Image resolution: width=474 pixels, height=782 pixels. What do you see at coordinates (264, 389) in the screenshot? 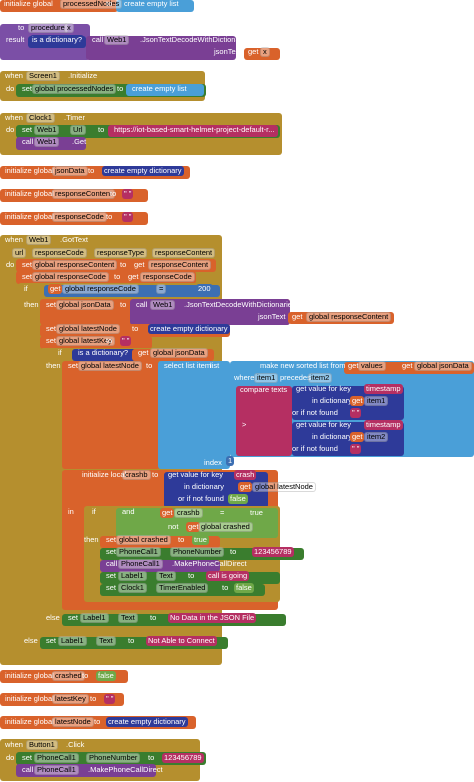
I see `block-text: compare texts` at bounding box center [264, 389].